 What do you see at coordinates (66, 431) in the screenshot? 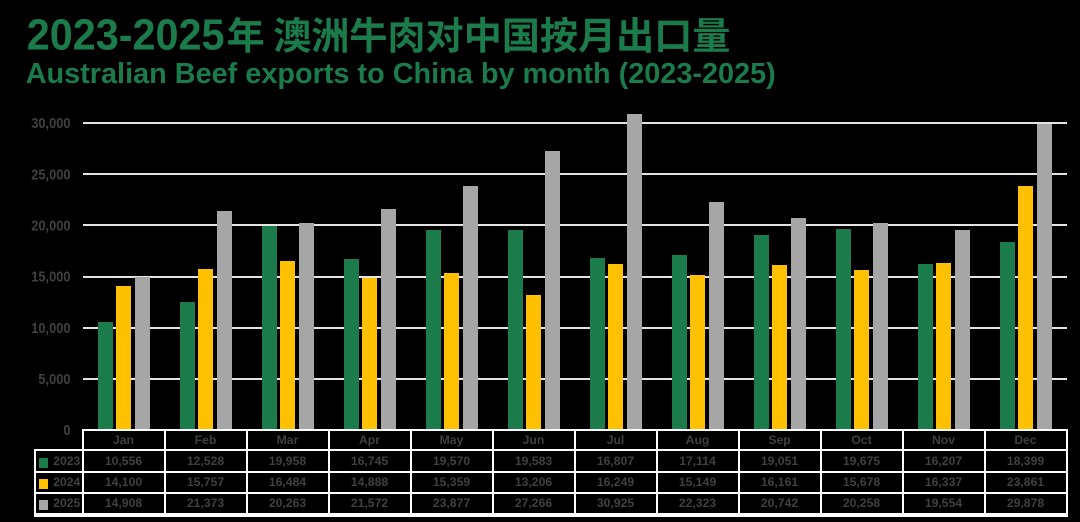
I see `svg-text: 0` at bounding box center [66, 431].